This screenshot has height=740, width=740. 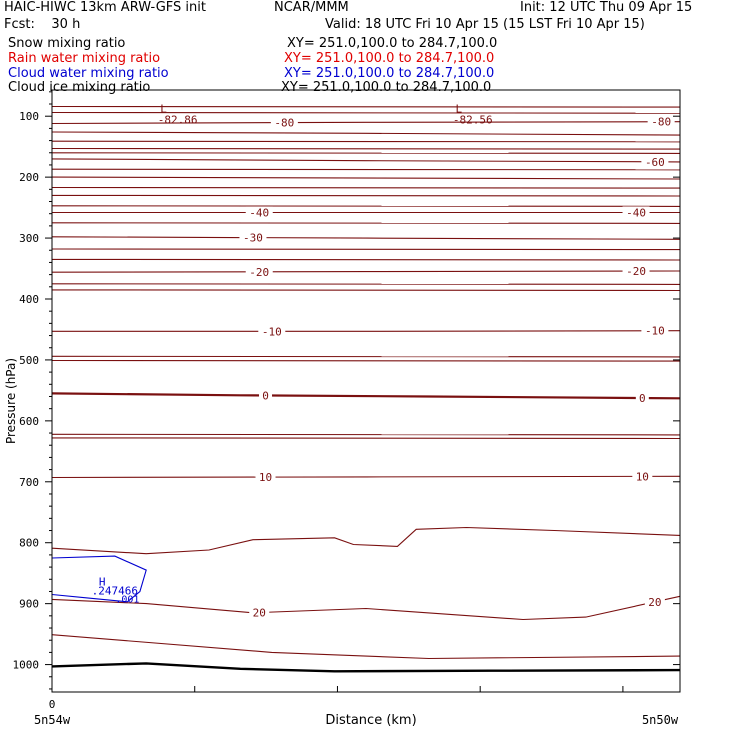 I want to click on x-endpoint-right: 5n50w, so click(x=660, y=720).